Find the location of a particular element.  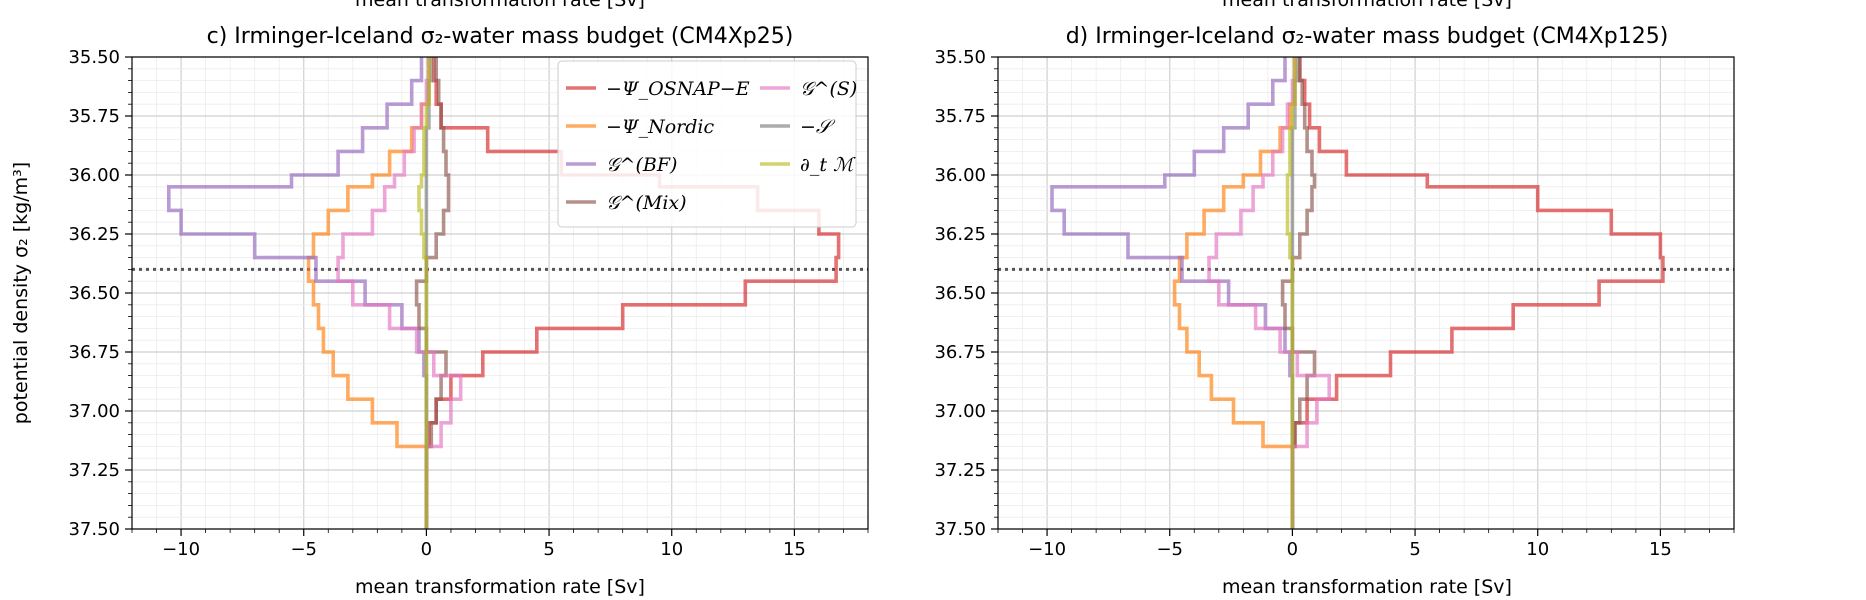

top-cut-label-right: mean transformation rate [Sv] is located at coordinates (1367, 5).